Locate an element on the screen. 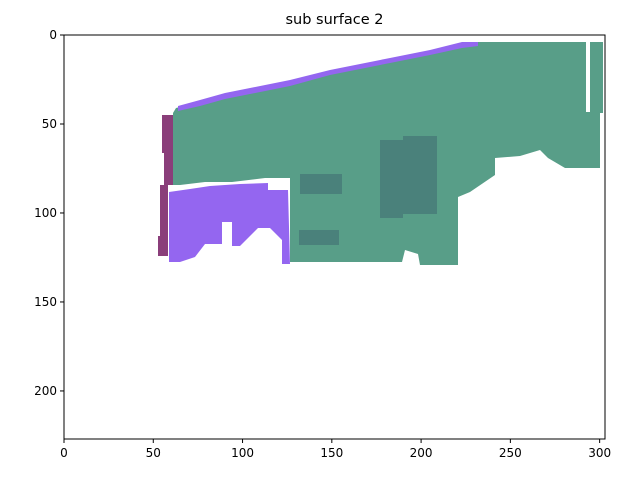 This screenshot has width=640, height=480. x-tick-label: 250 is located at coordinates (510, 453).